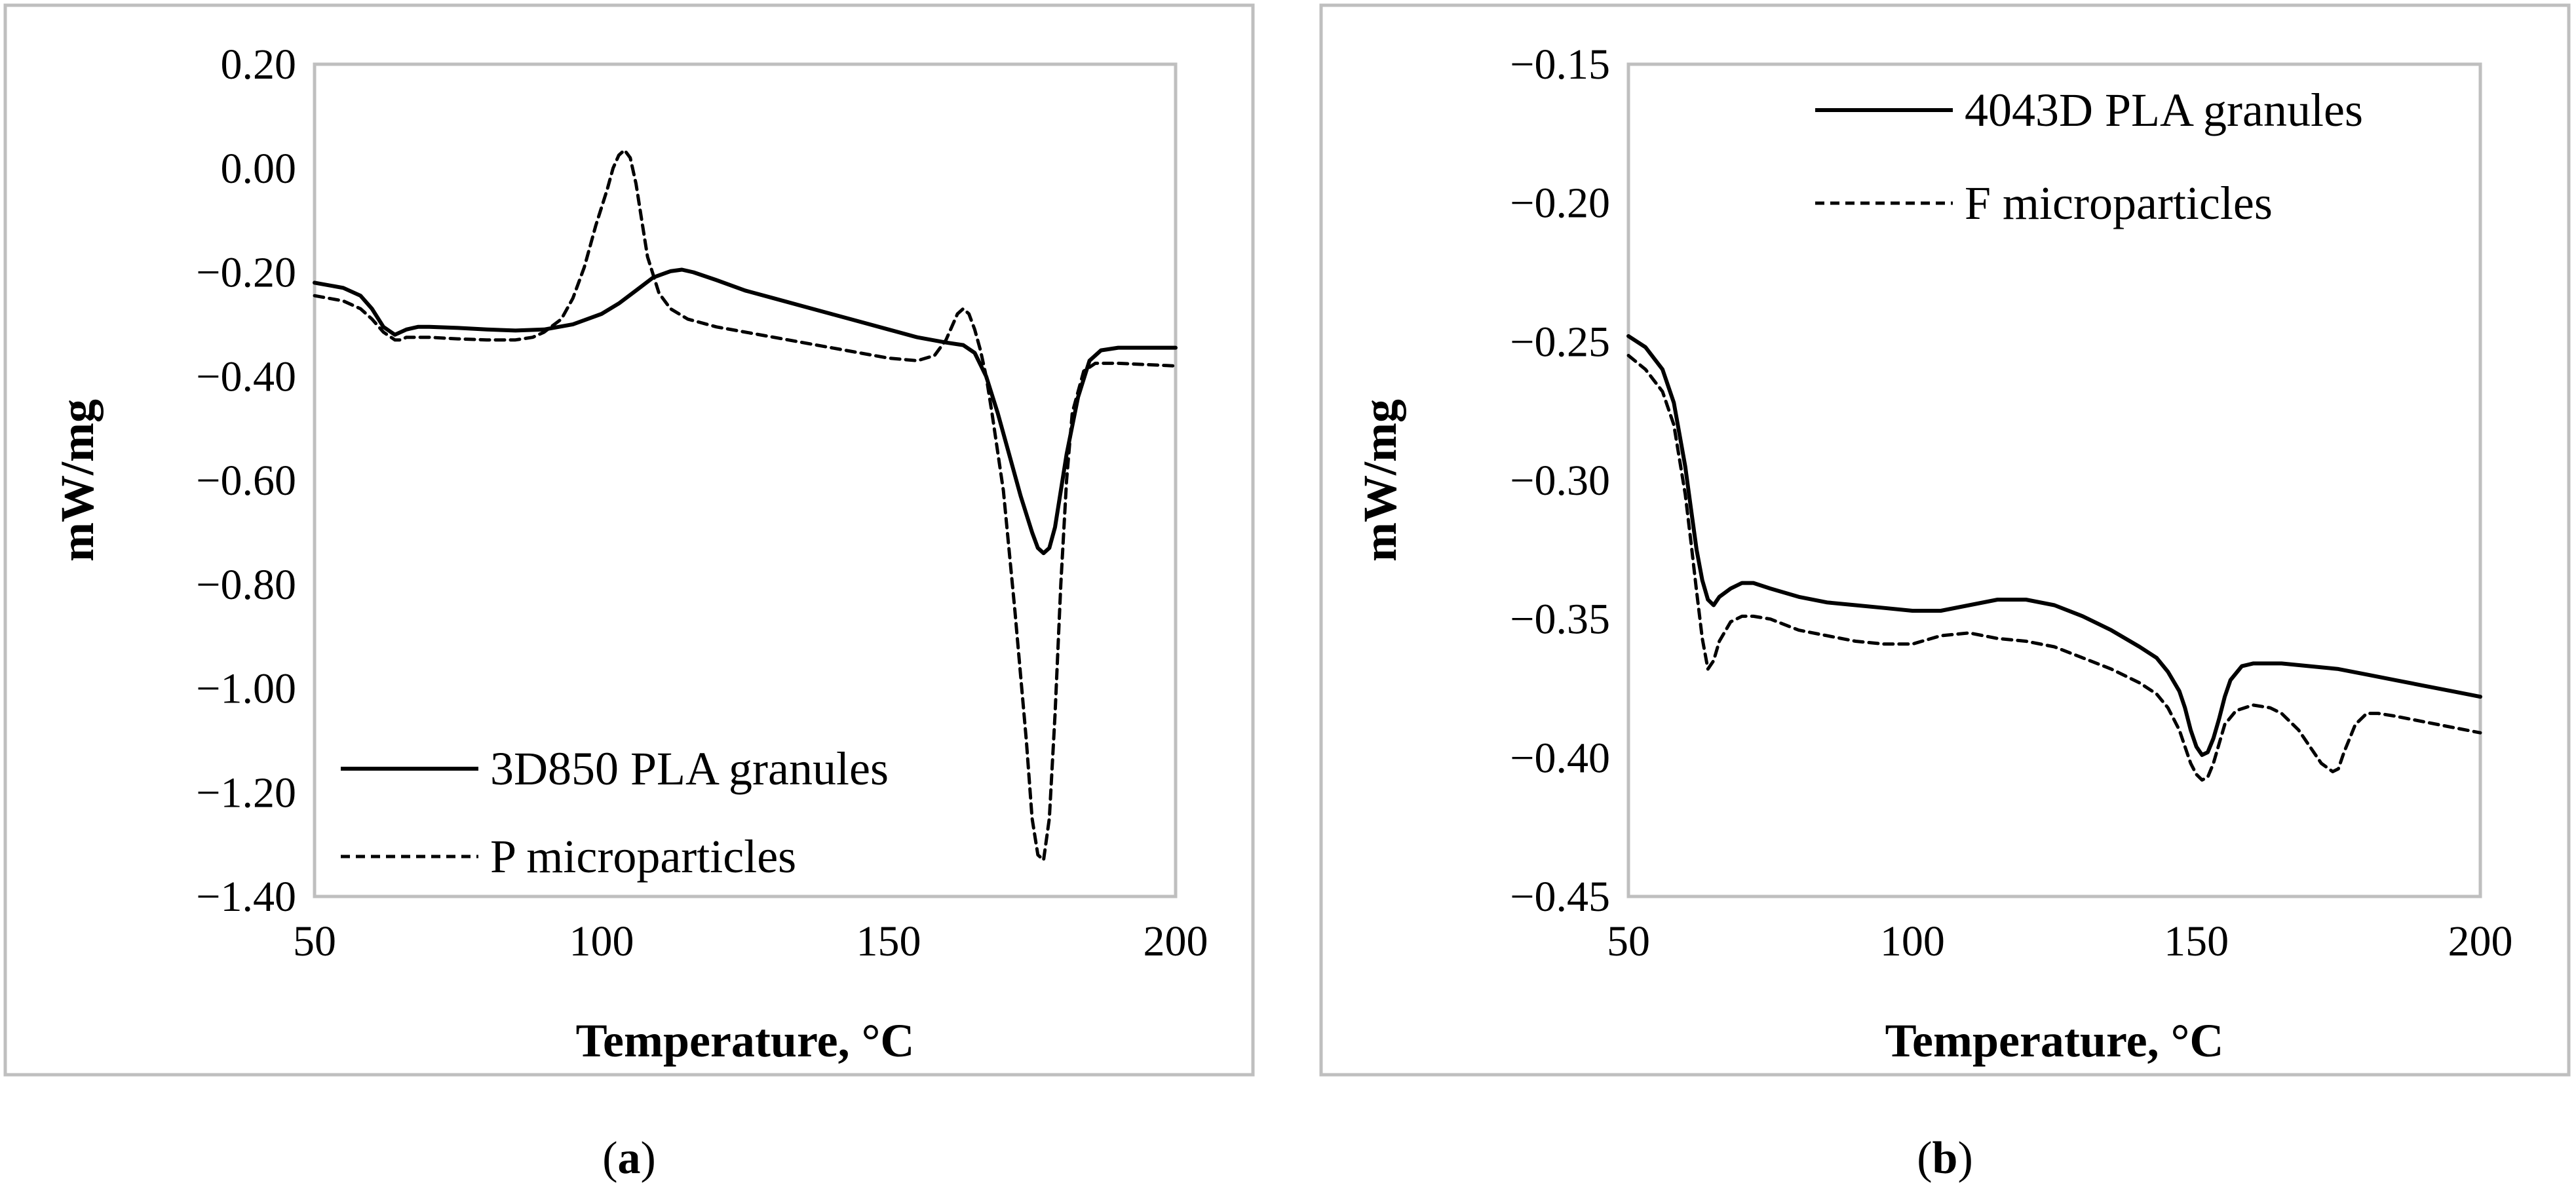  I want to click on panel-a-y-tick-label: −0.20, so click(246, 273).